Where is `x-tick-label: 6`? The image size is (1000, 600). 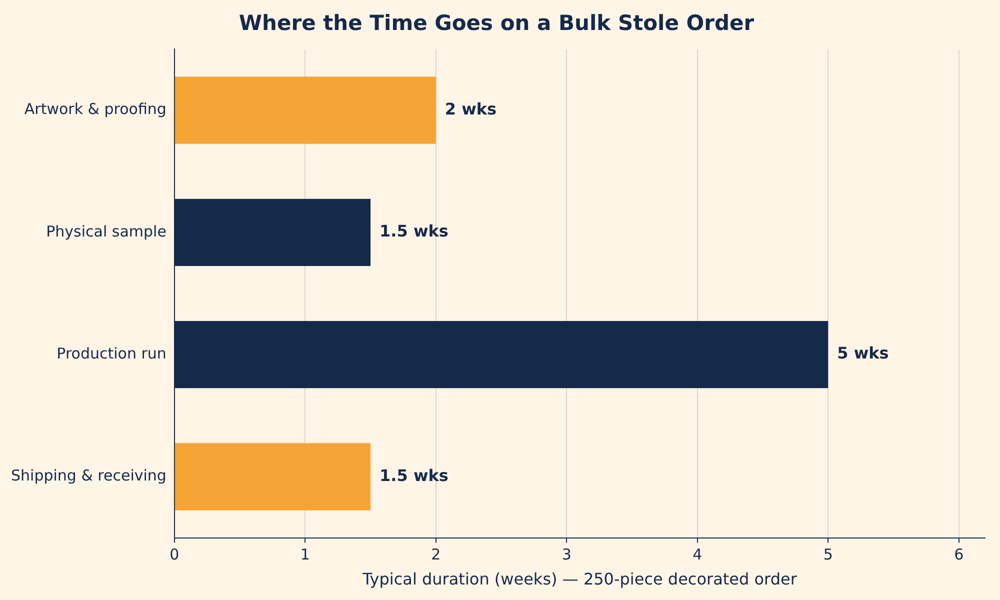 x-tick-label: 6 is located at coordinates (959, 555).